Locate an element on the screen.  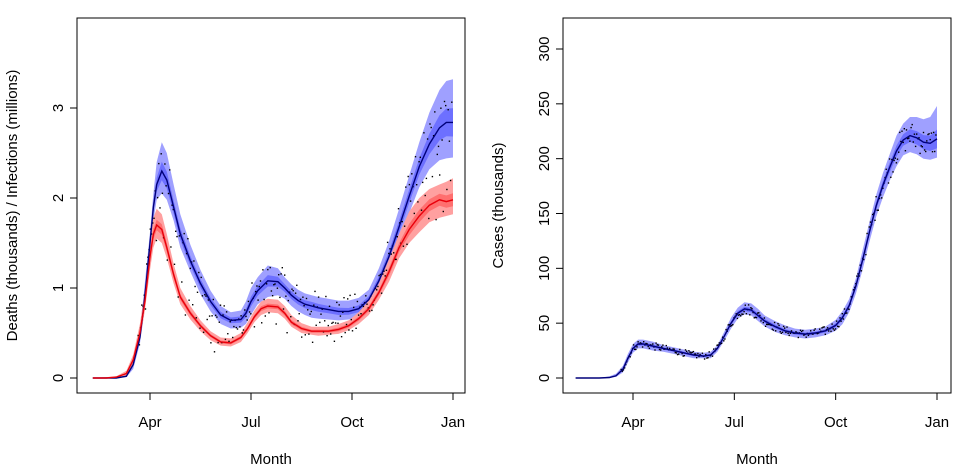
left-x-tick-label: Oct is located at coordinates (352, 422).